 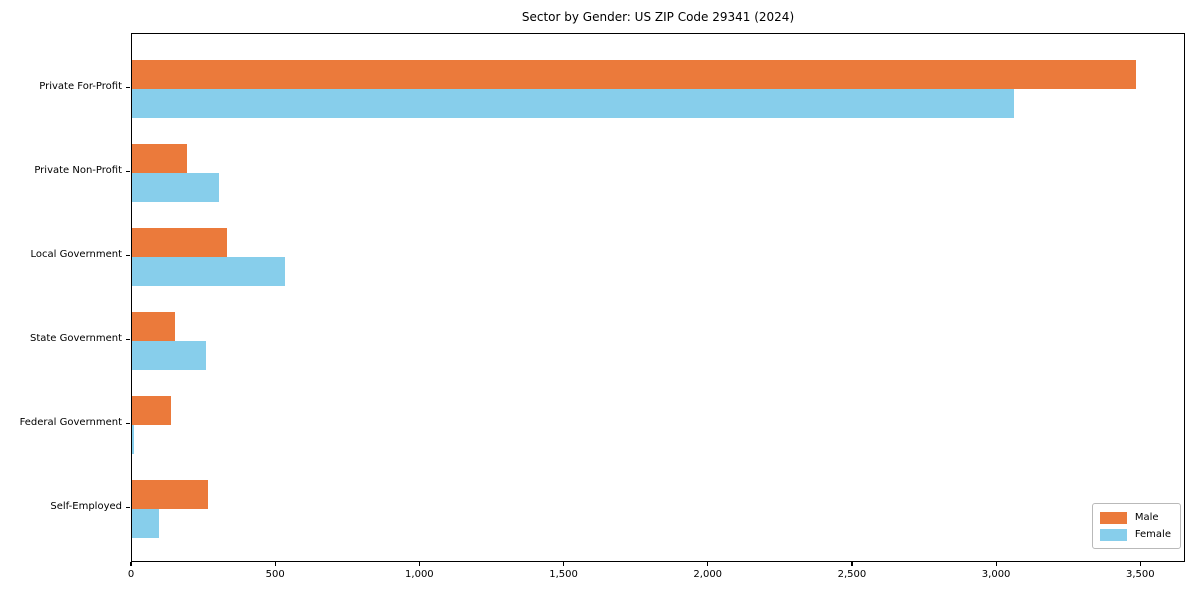 I want to click on bar-female-self-employed, so click(x=146, y=523).